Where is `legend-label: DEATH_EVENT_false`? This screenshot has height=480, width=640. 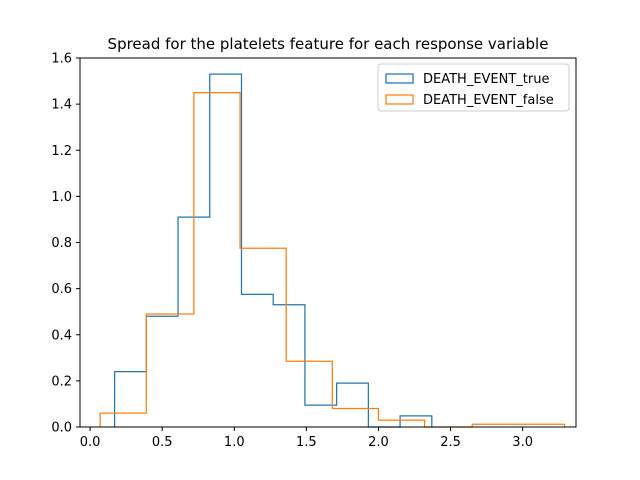
legend-label: DEATH_EVENT_false is located at coordinates (488, 100).